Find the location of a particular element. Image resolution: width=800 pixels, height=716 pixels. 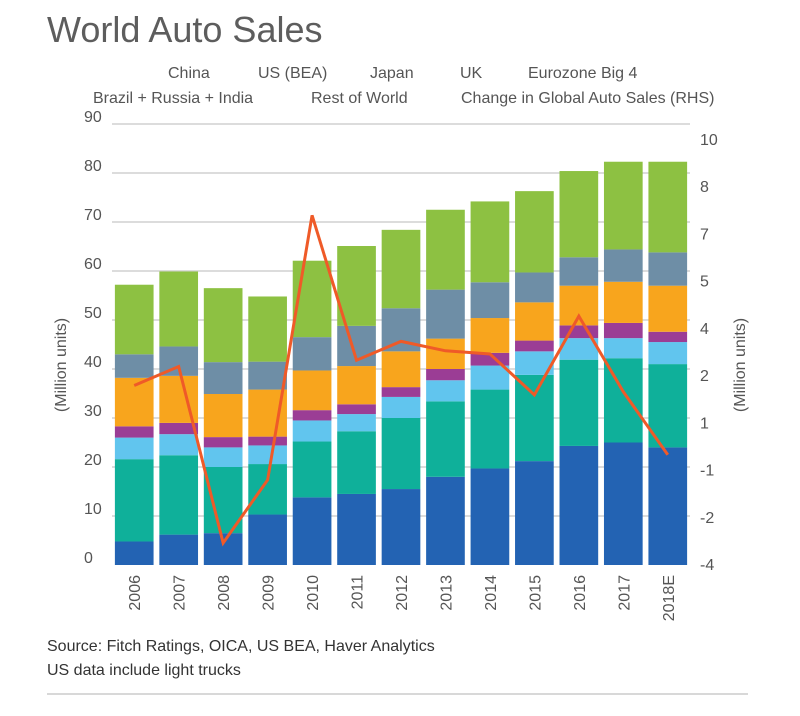

x-tick-label: 2009 is located at coordinates (269, 593).